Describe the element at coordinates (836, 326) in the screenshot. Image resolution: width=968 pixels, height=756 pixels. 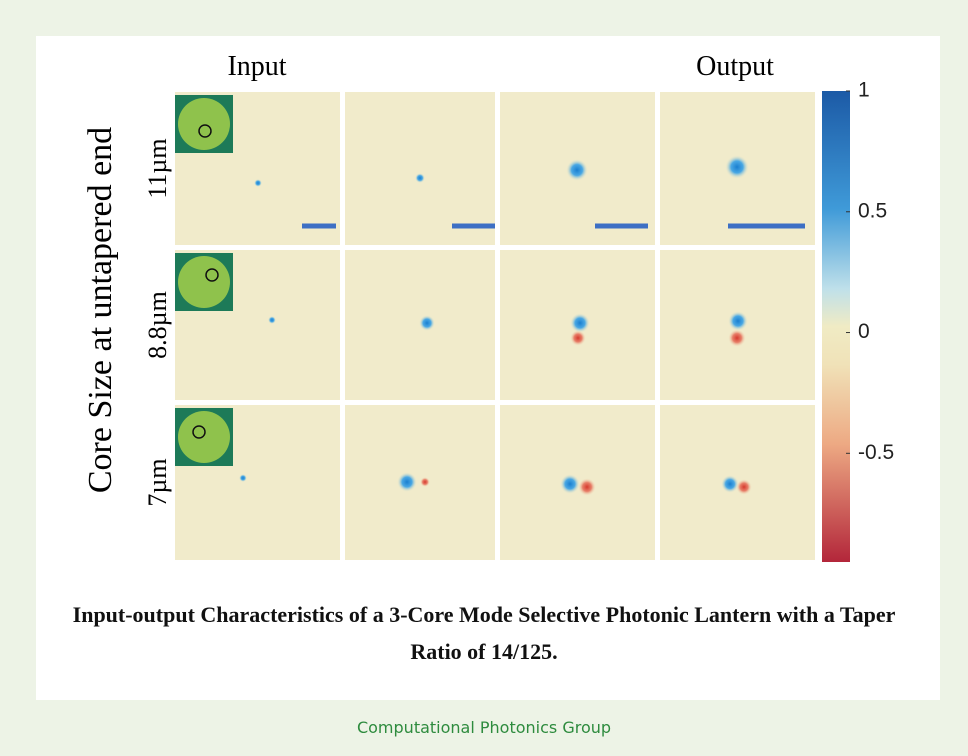
I see `colorbar` at that location.